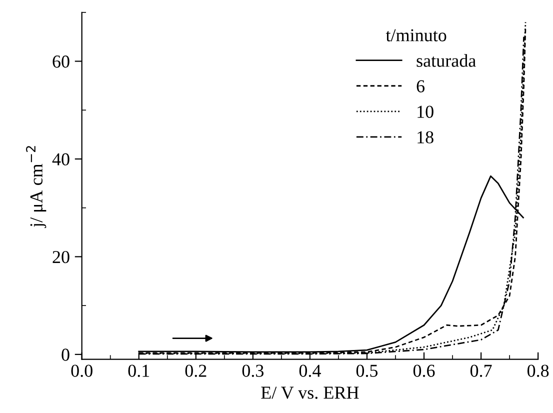 Image resolution: width=553 pixels, height=413 pixels. Describe the element at coordinates (446, 60) in the screenshot. I see `legend-label: saturada` at that location.